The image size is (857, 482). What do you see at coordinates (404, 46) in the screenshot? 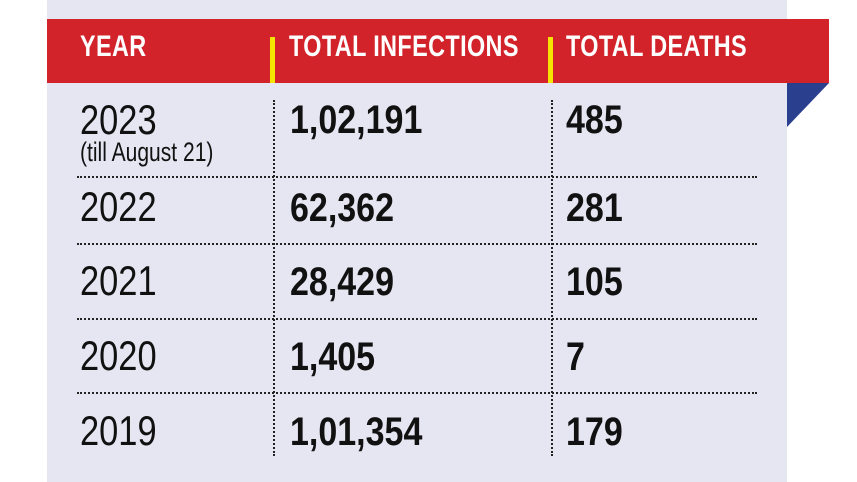
I see `header-infections: TOTAL INFECTIONS` at bounding box center [404, 46].